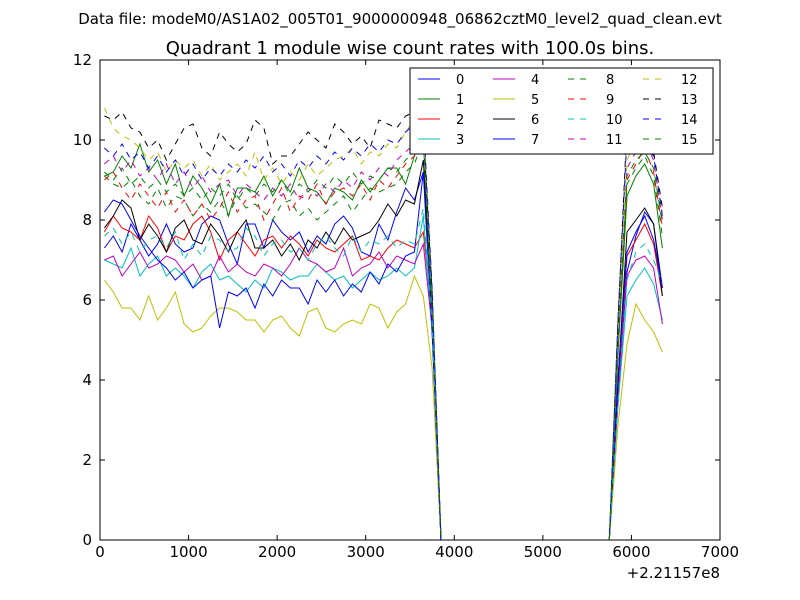 This screenshot has height=600, width=800. I want to click on legend-label-5: 5, so click(535, 100).